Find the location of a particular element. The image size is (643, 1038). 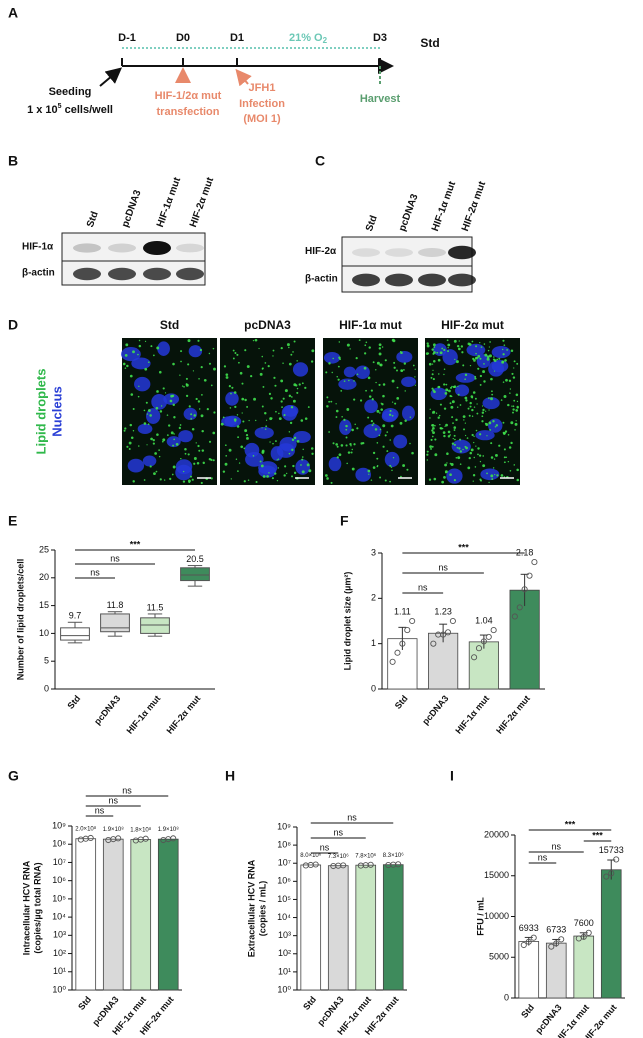

y-tick-label: 10² is located at coordinates (284, 953).